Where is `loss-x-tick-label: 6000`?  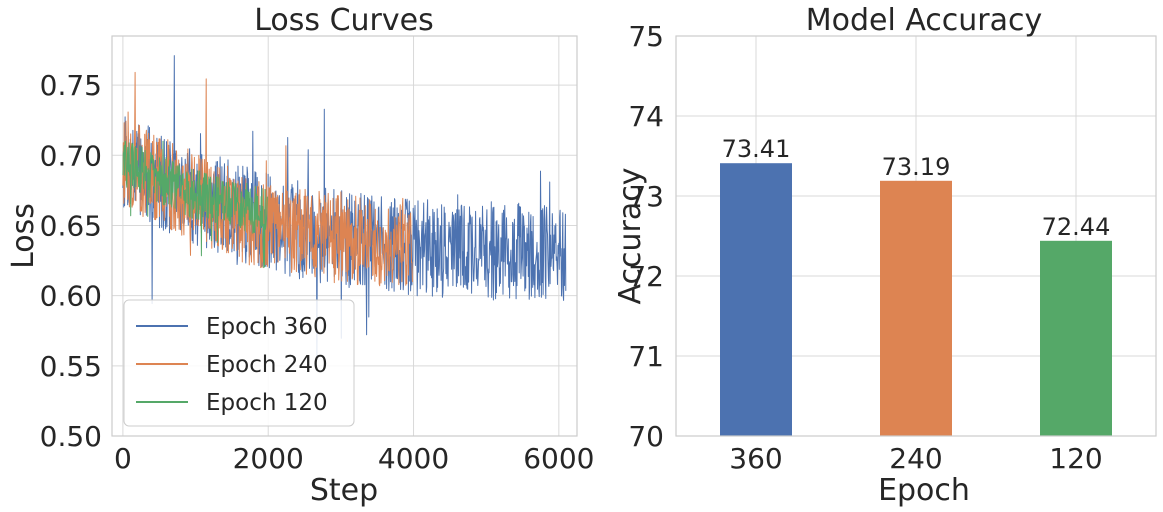
loss-x-tick-label: 6000 is located at coordinates (558, 458).